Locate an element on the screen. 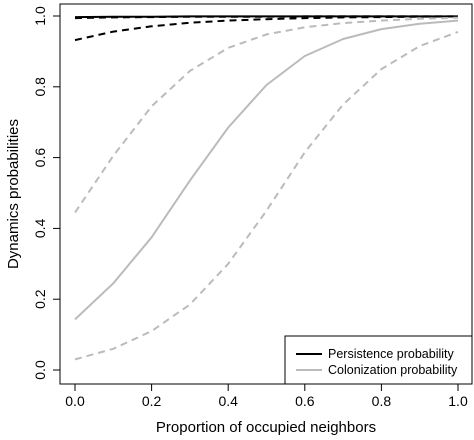  y-tick-label: 0.8 is located at coordinates (40, 87).